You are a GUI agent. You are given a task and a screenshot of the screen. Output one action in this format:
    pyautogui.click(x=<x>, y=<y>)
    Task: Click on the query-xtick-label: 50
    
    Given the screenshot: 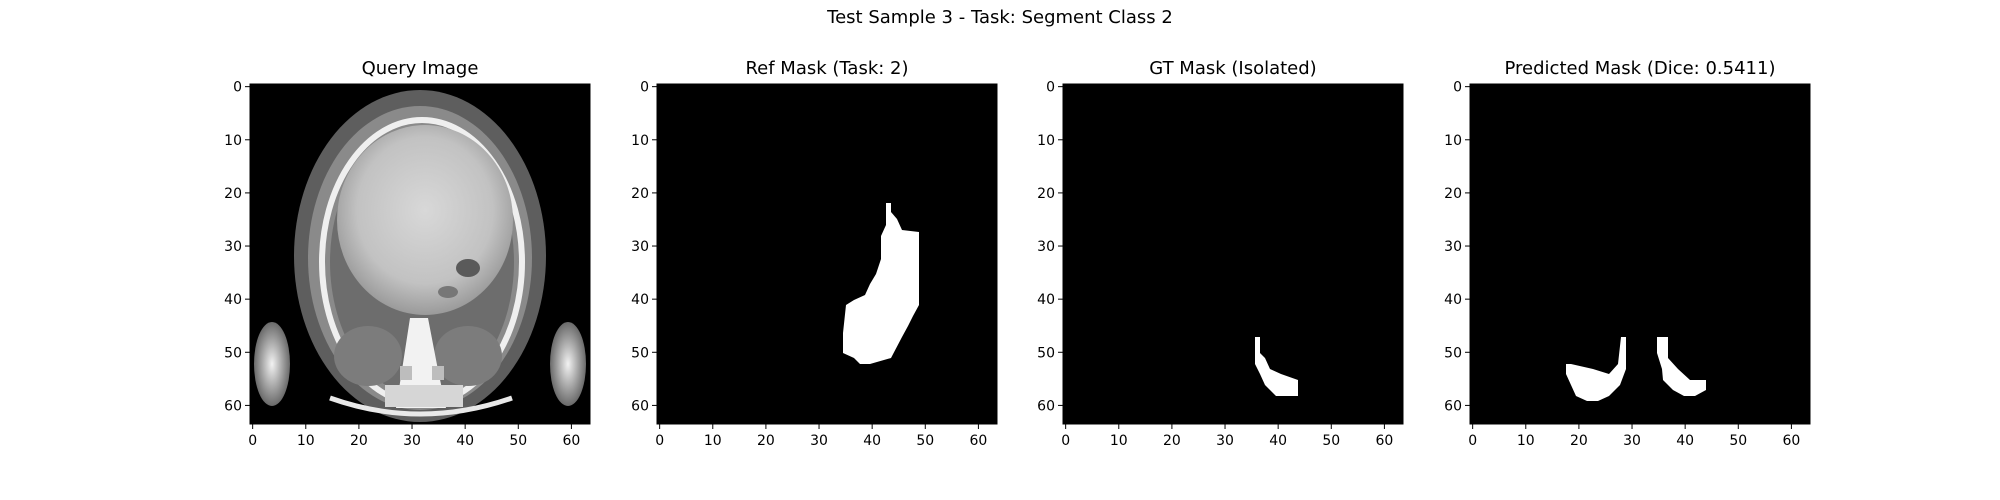 What is the action you would take?
    pyautogui.click(x=518, y=441)
    